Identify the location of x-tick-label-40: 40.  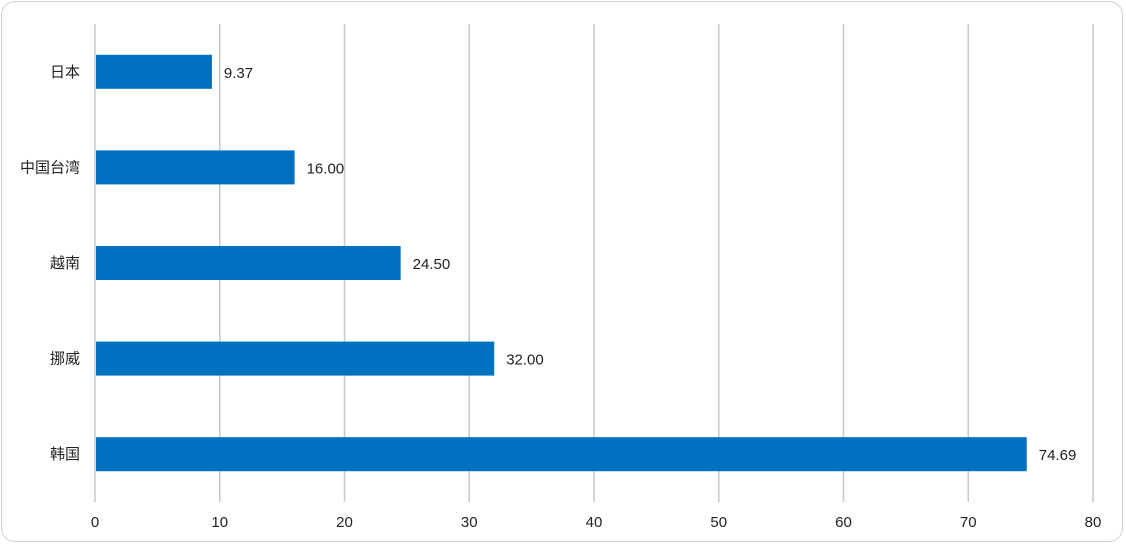
(594, 522).